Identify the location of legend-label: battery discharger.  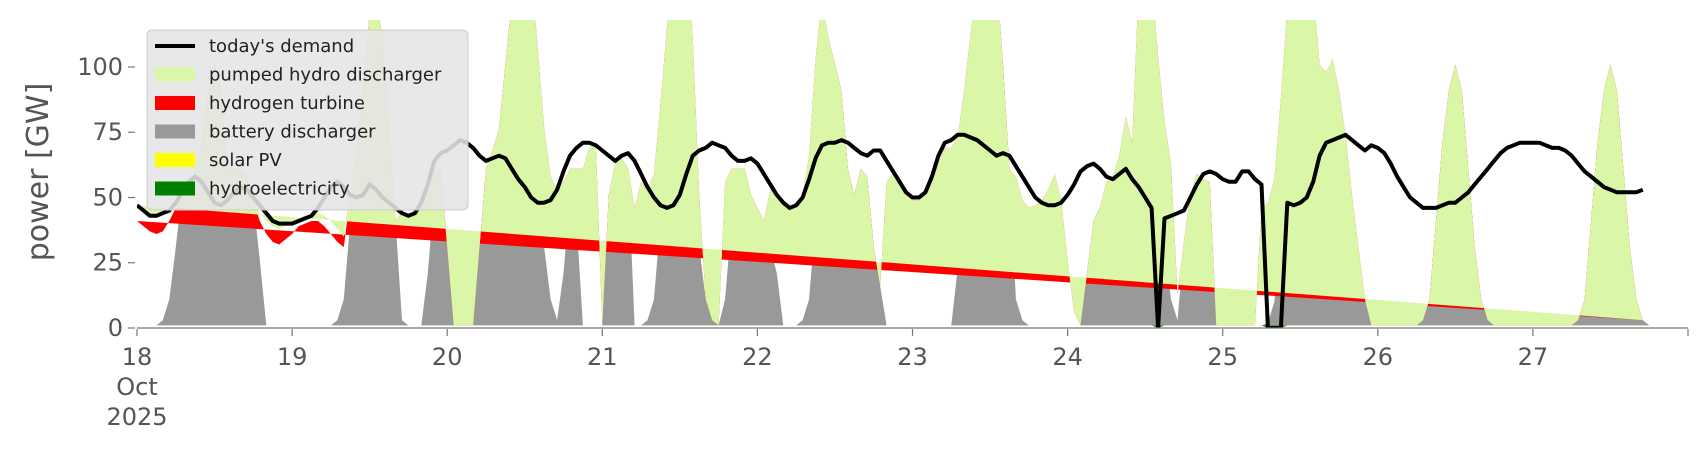
(292, 132).